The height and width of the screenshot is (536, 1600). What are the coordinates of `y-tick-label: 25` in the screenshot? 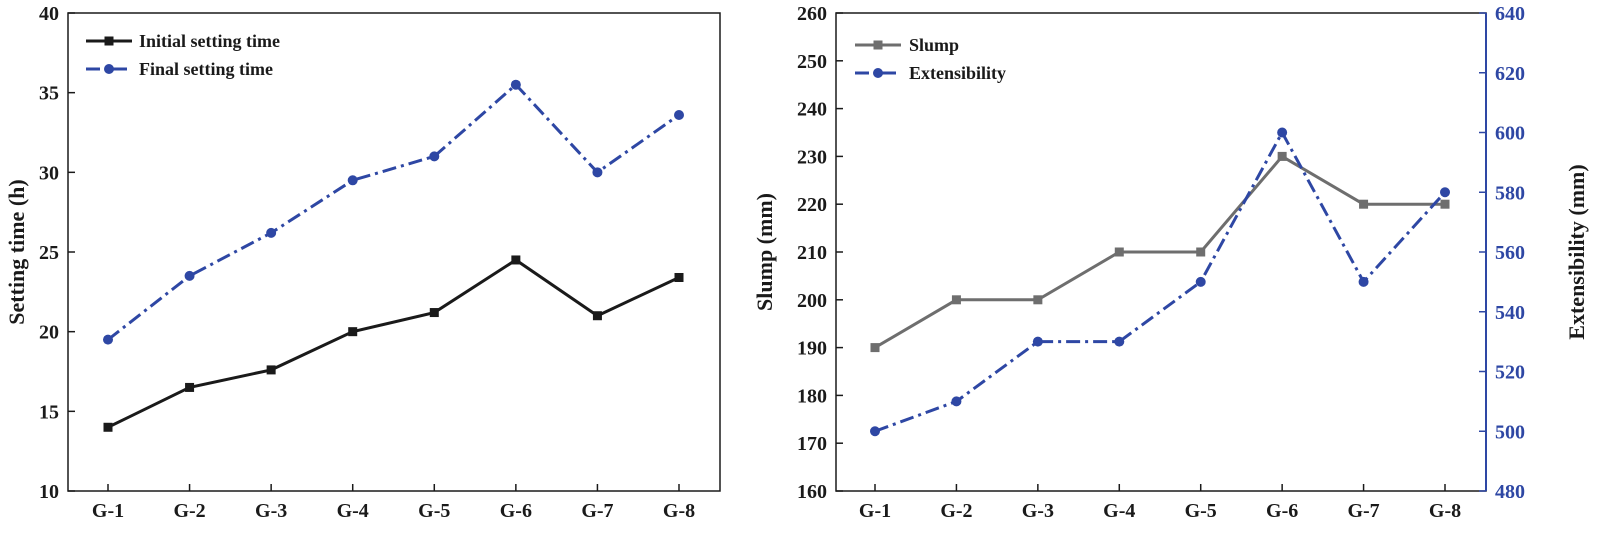 It's located at (49, 253).